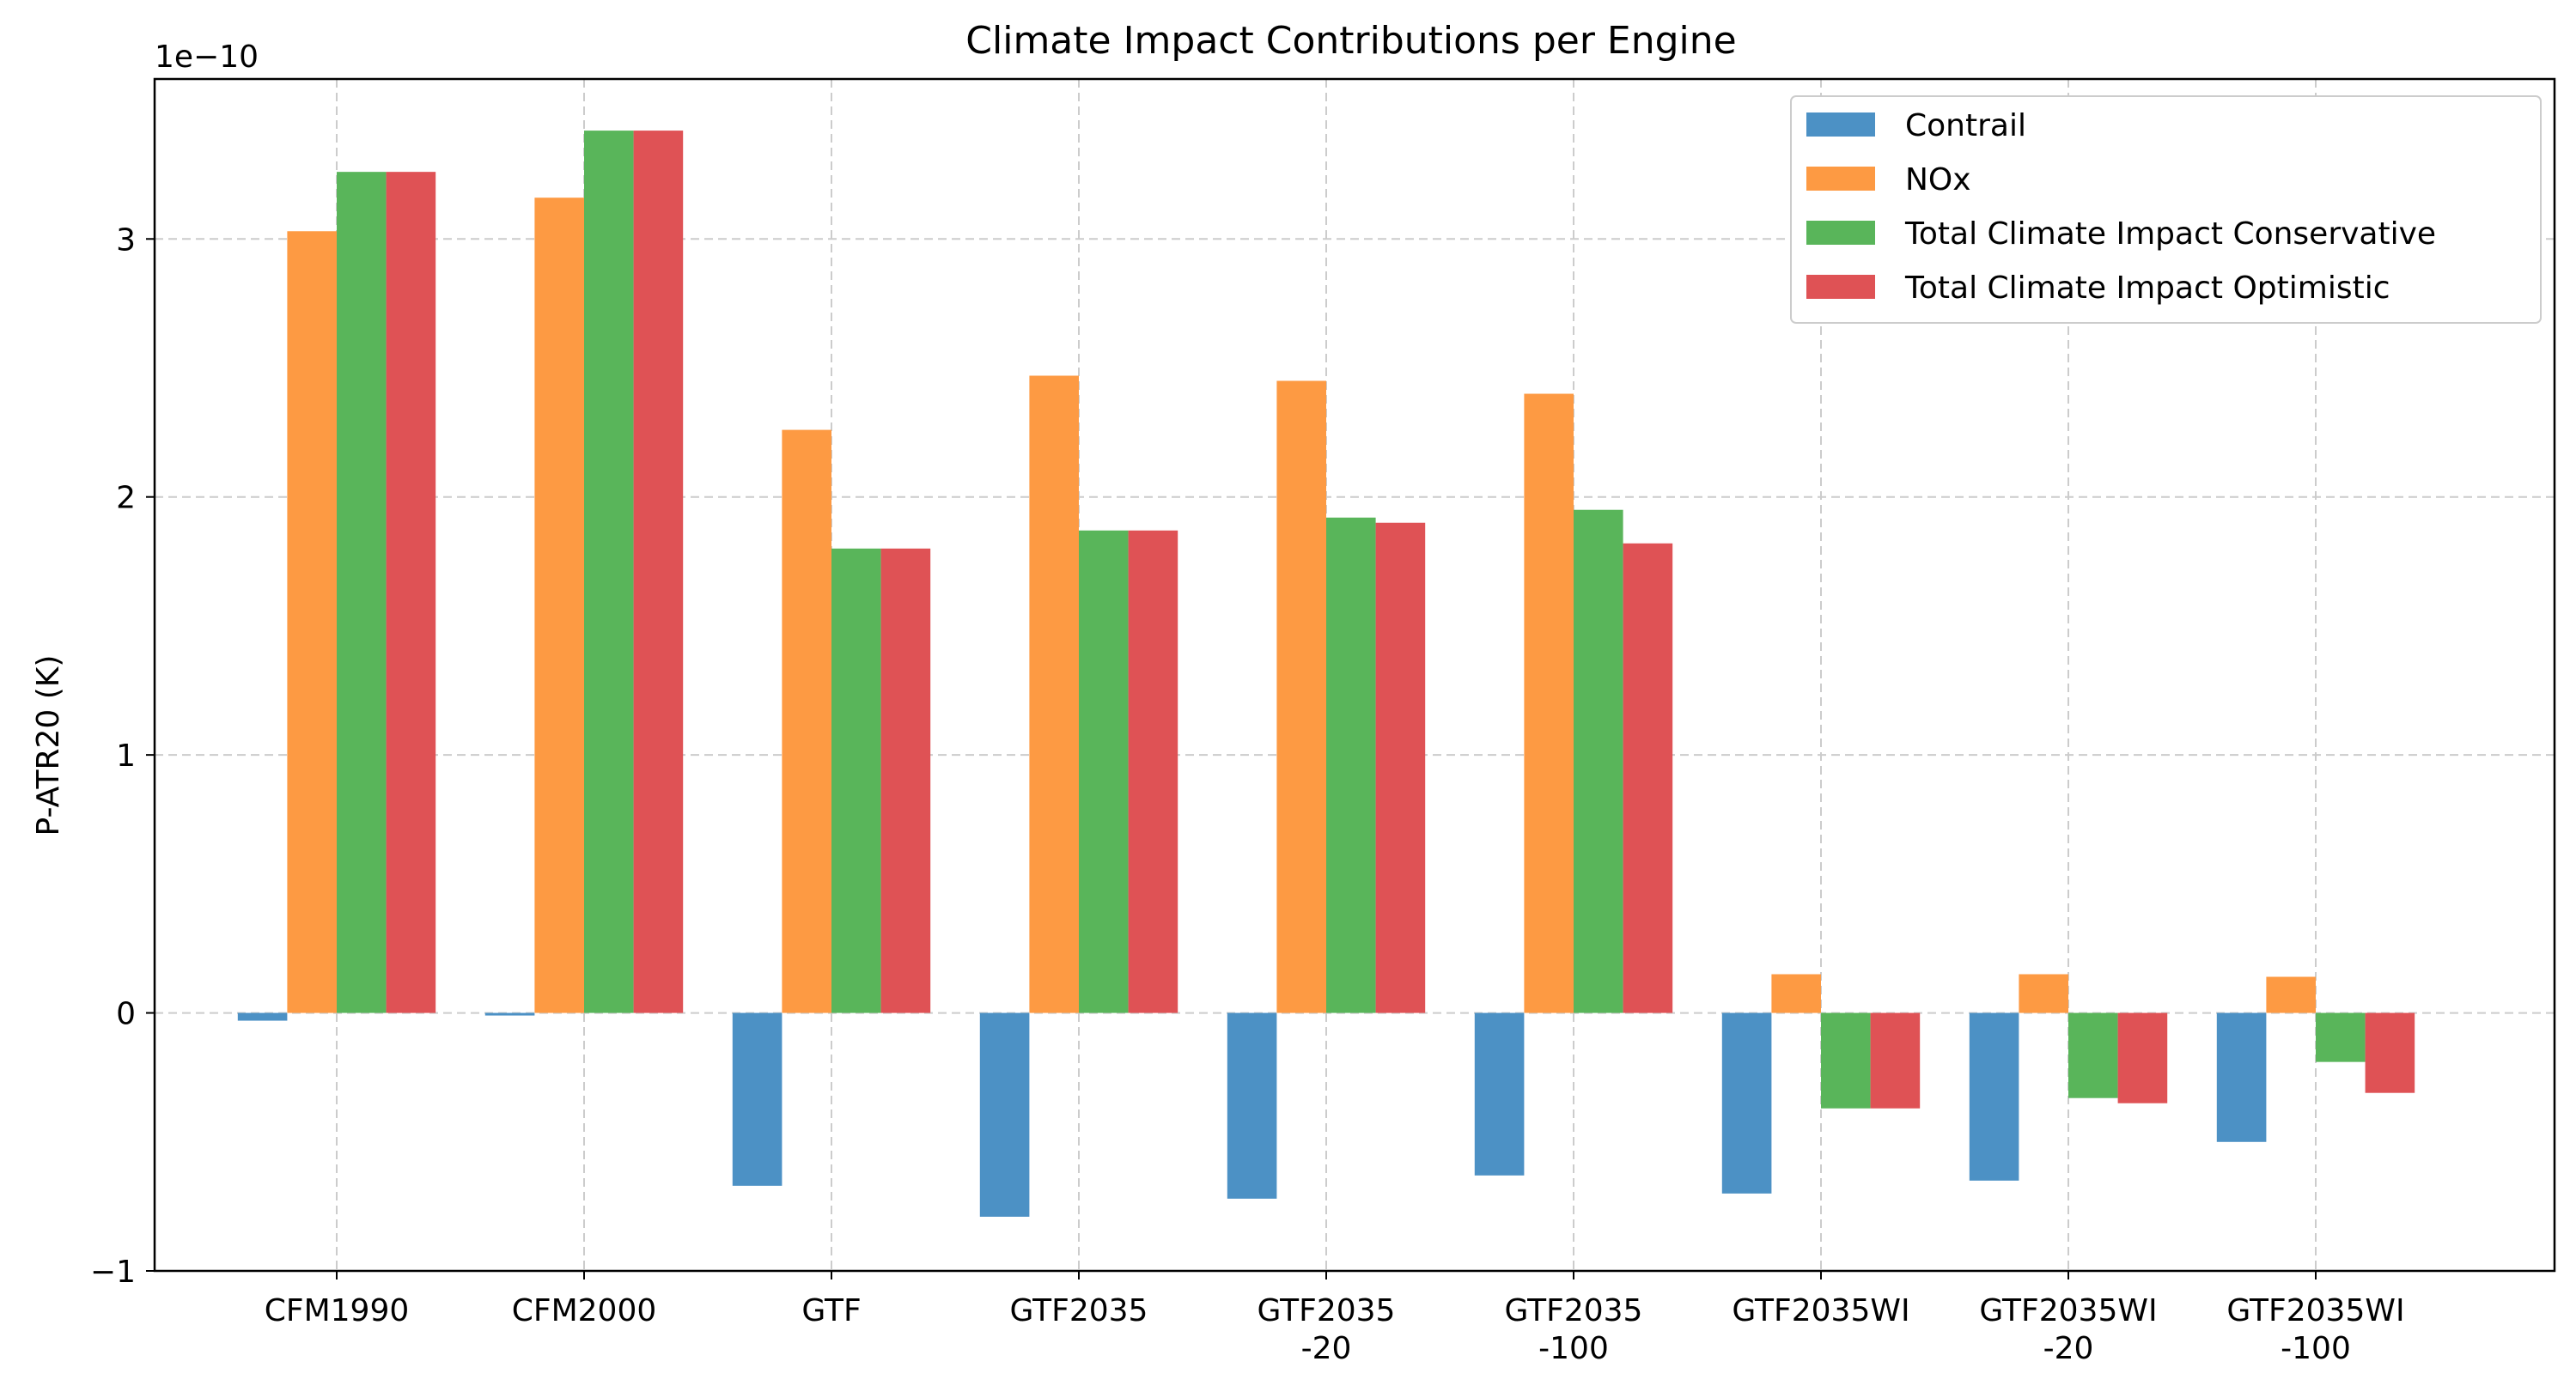 Image resolution: width=2576 pixels, height=1398 pixels. I want to click on y-tick-label: 1, so click(126, 756).